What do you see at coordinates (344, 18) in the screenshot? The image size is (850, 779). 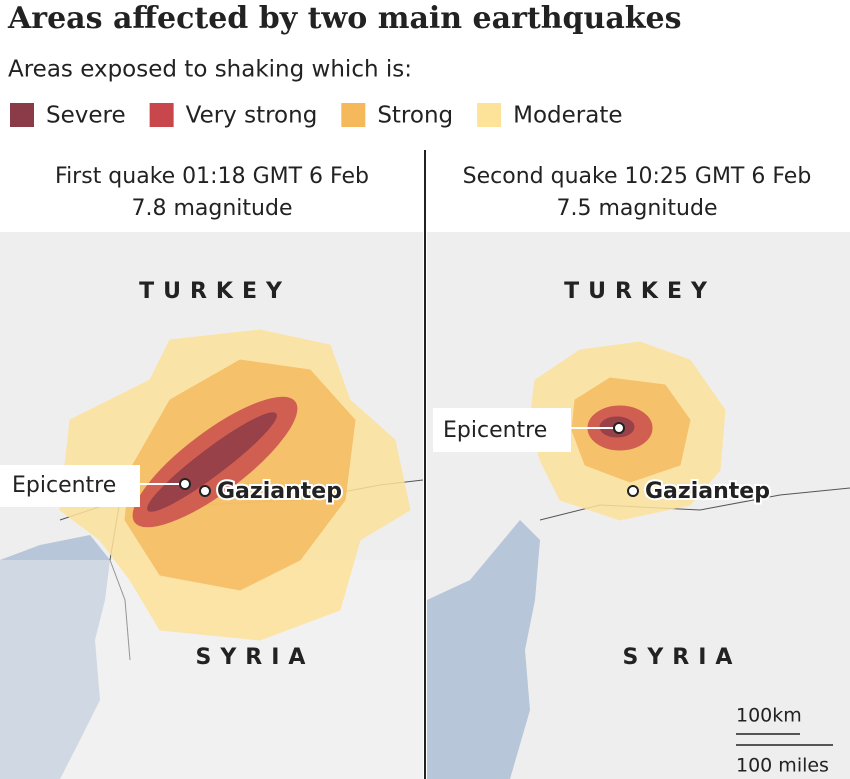 I see `title: Areas affected by two main earthquakes` at bounding box center [344, 18].